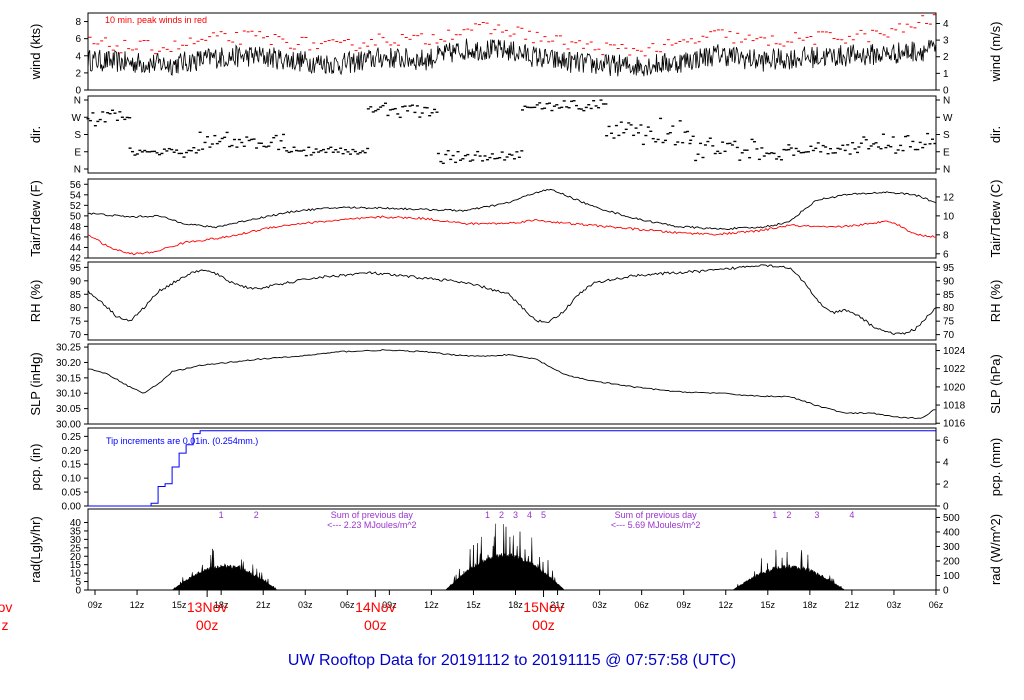 The width and height of the screenshot is (1024, 700). What do you see at coordinates (954, 406) in the screenshot?
I see `slp-right-tick-label: 1018` at bounding box center [954, 406].